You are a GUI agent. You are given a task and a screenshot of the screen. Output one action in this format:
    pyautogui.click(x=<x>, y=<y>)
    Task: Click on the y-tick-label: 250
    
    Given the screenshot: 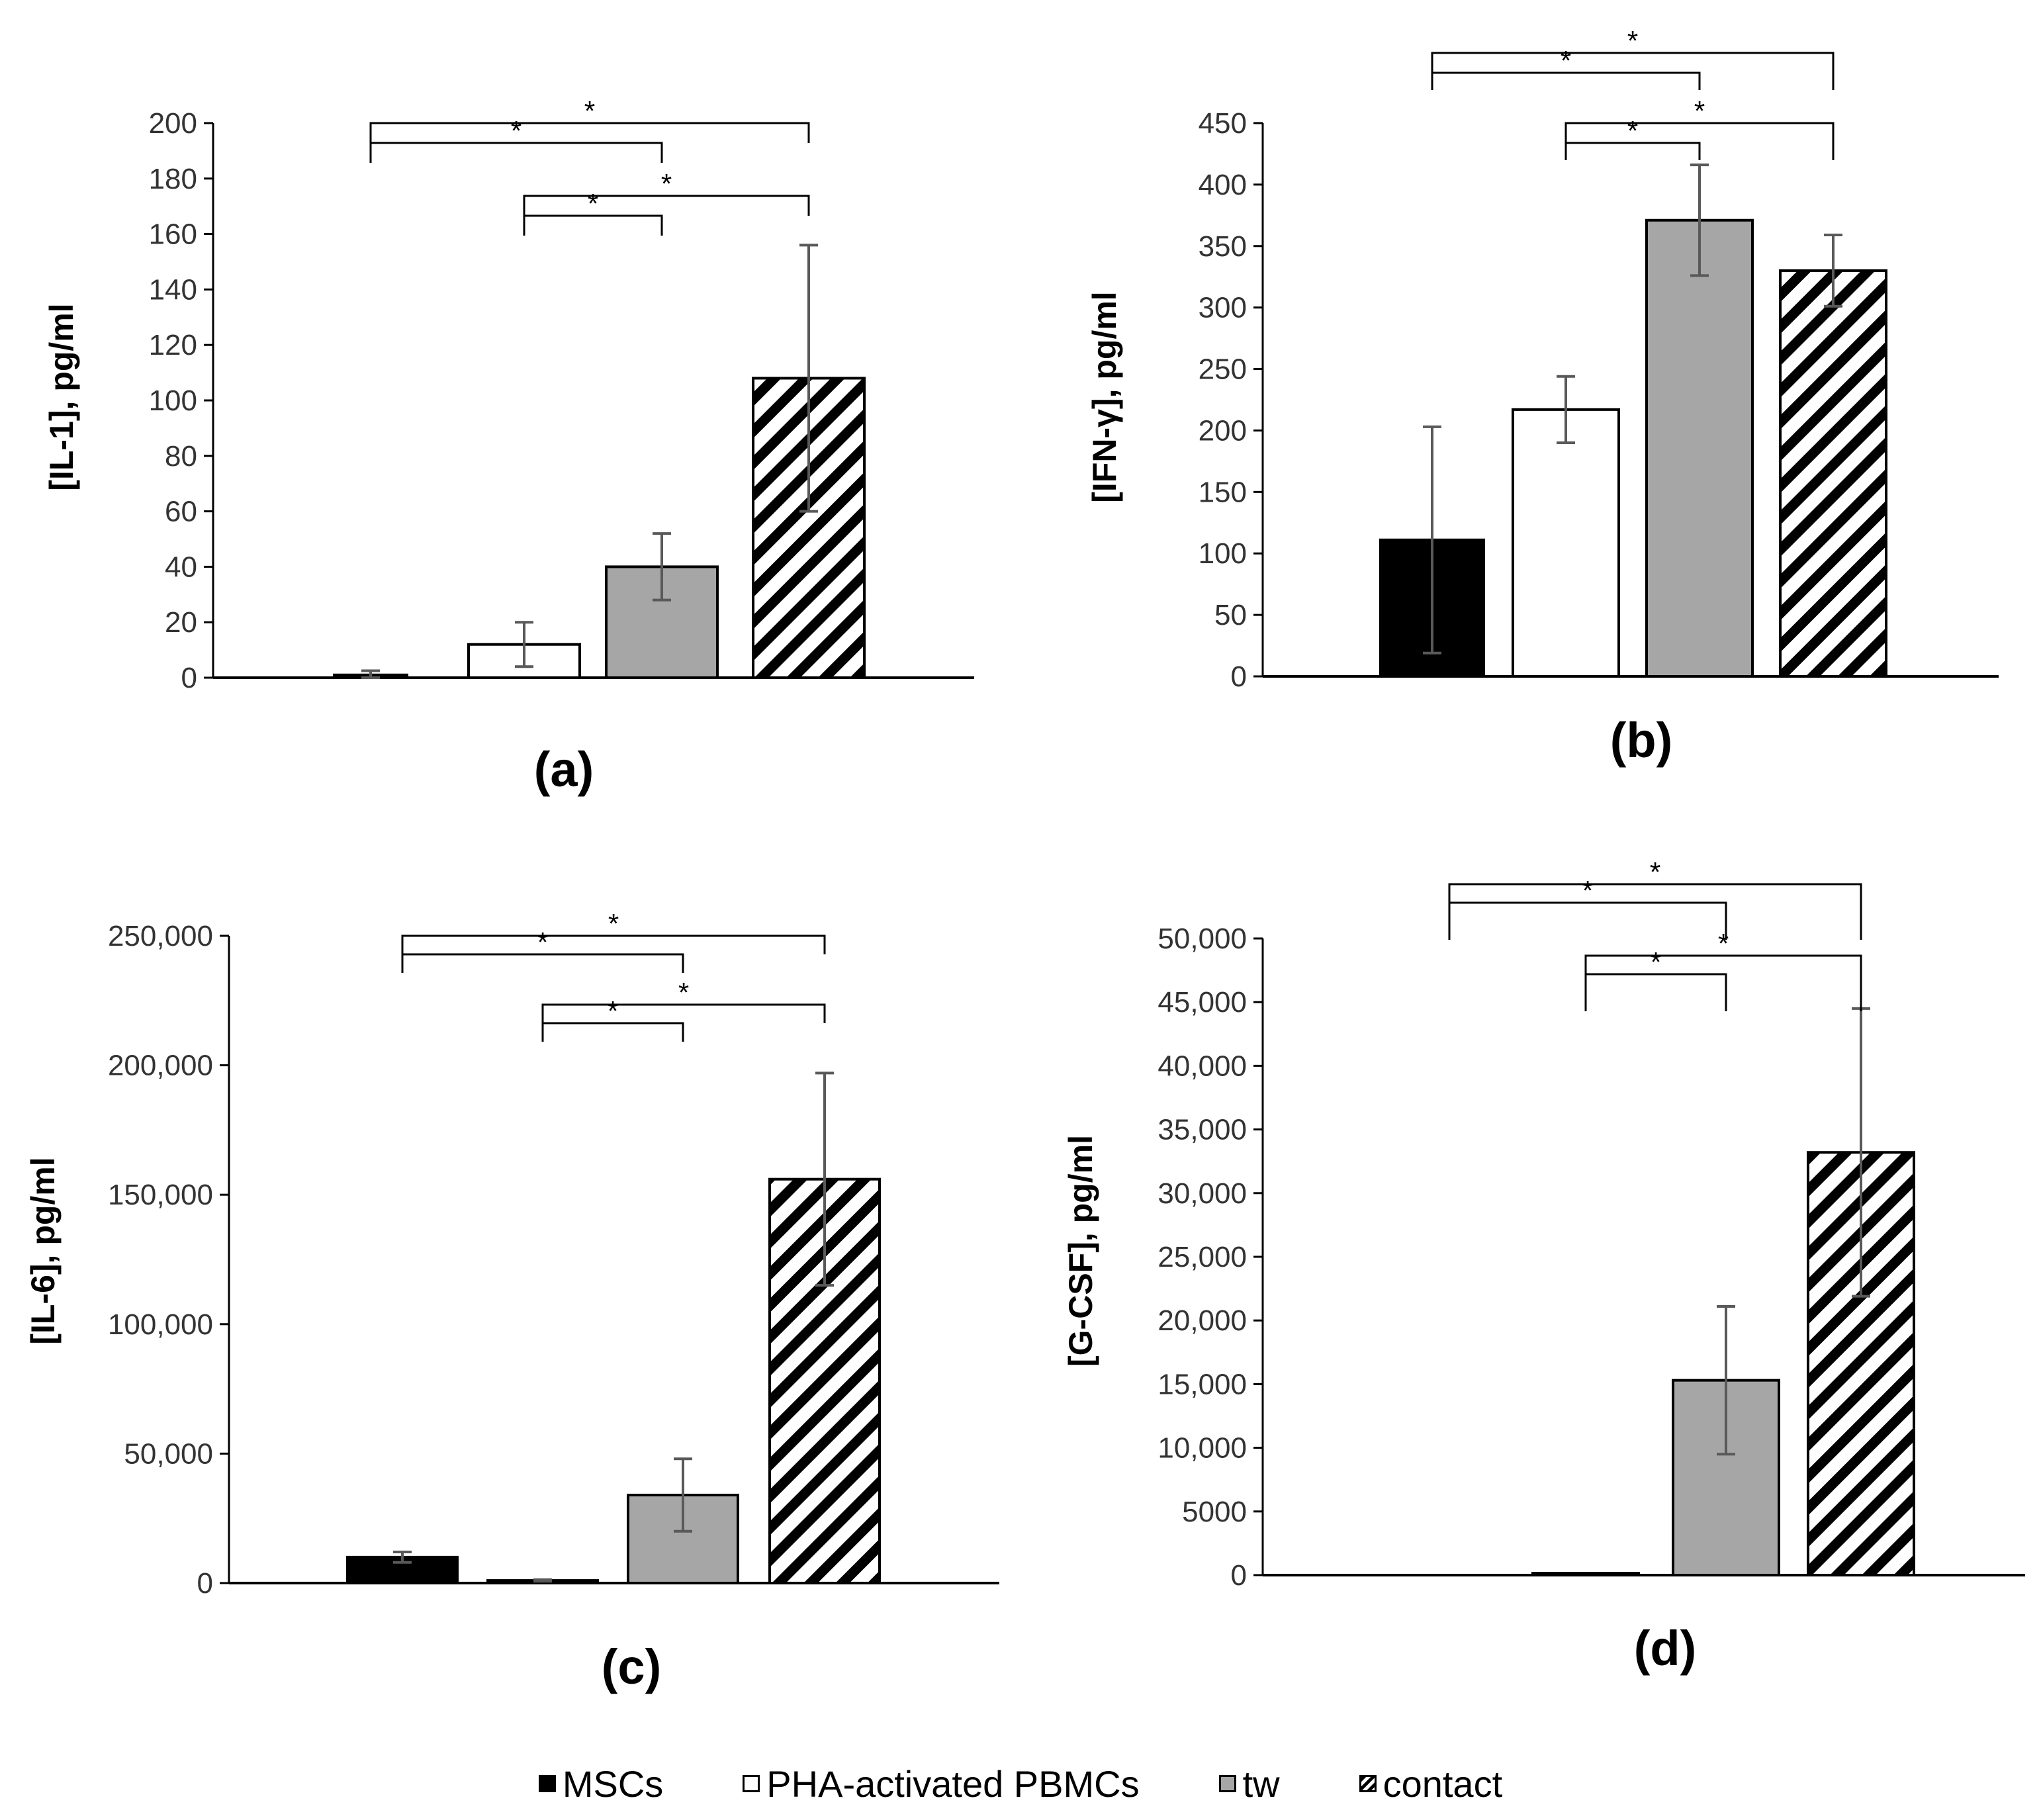 What is the action you would take?
    pyautogui.click(x=1223, y=370)
    